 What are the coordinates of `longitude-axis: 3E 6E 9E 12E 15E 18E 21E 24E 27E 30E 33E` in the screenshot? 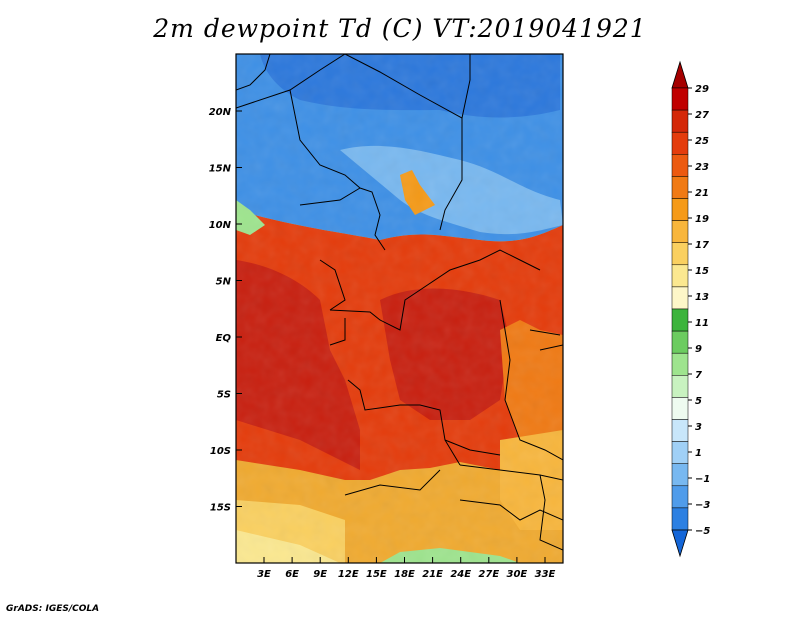 It's located at (406, 568).